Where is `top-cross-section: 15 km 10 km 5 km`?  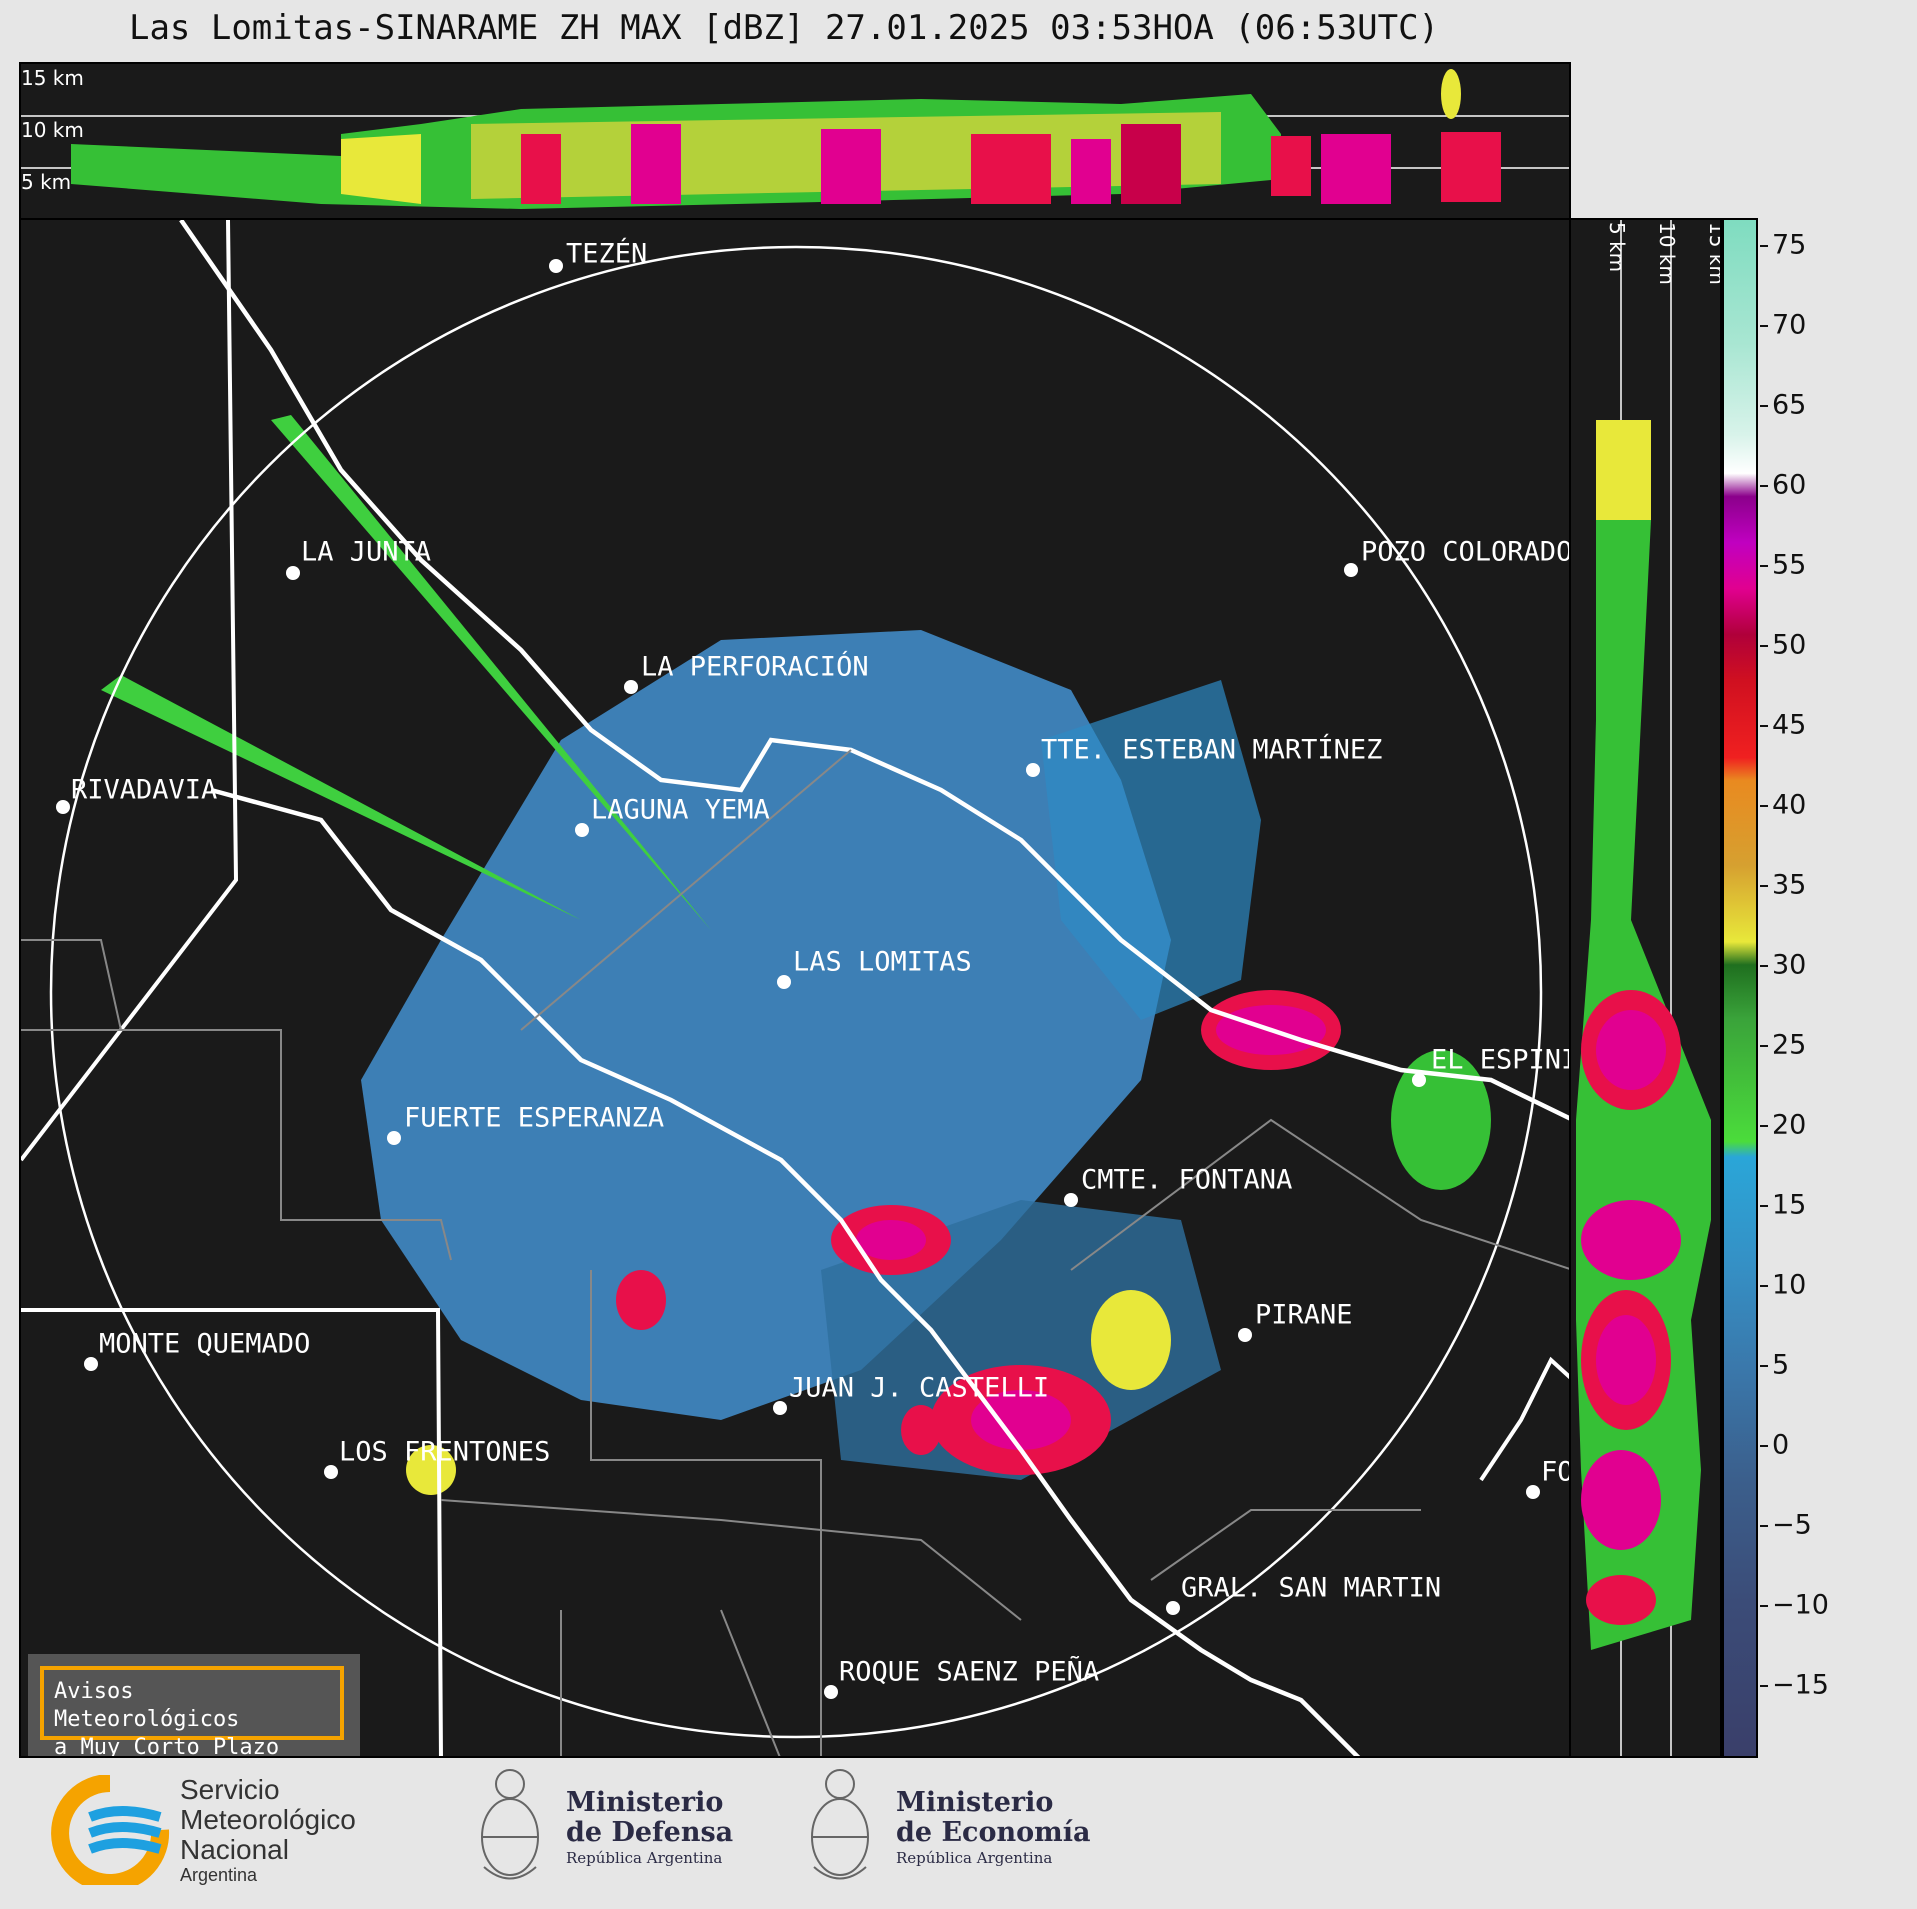 top-cross-section: 15 km 10 km 5 km is located at coordinates (795, 141).